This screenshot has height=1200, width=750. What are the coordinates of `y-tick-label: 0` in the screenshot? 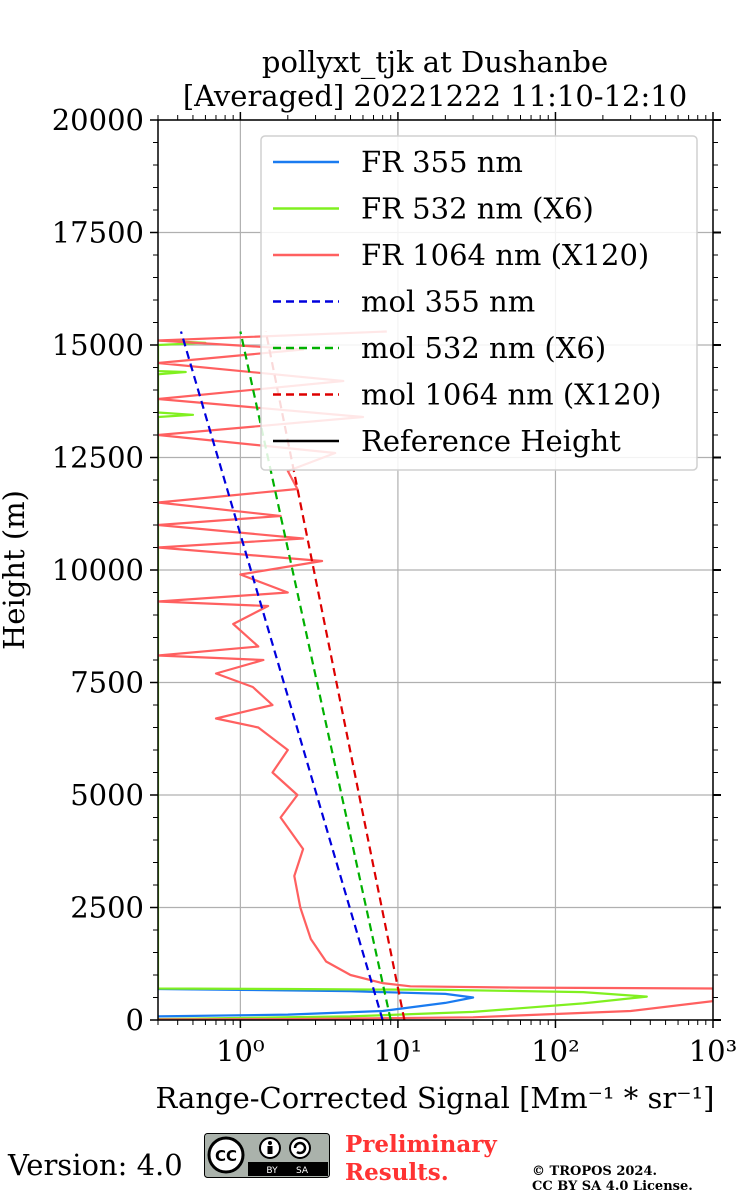 It's located at (135, 1020).